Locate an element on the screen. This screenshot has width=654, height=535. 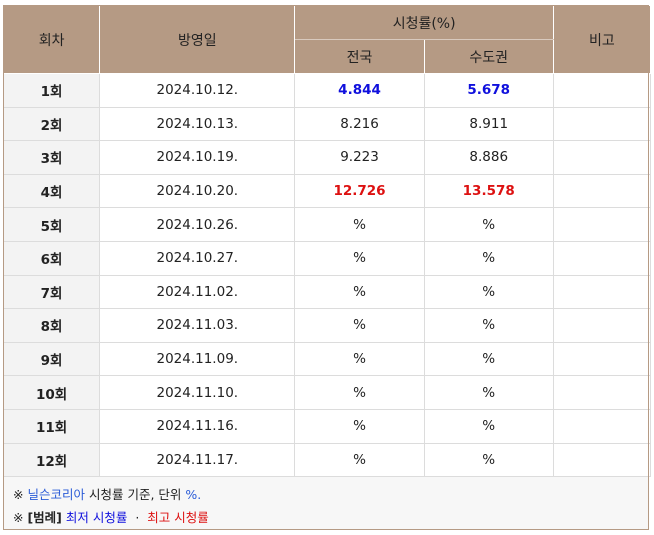
episode-cell: 10회 is located at coordinates (51, 392).